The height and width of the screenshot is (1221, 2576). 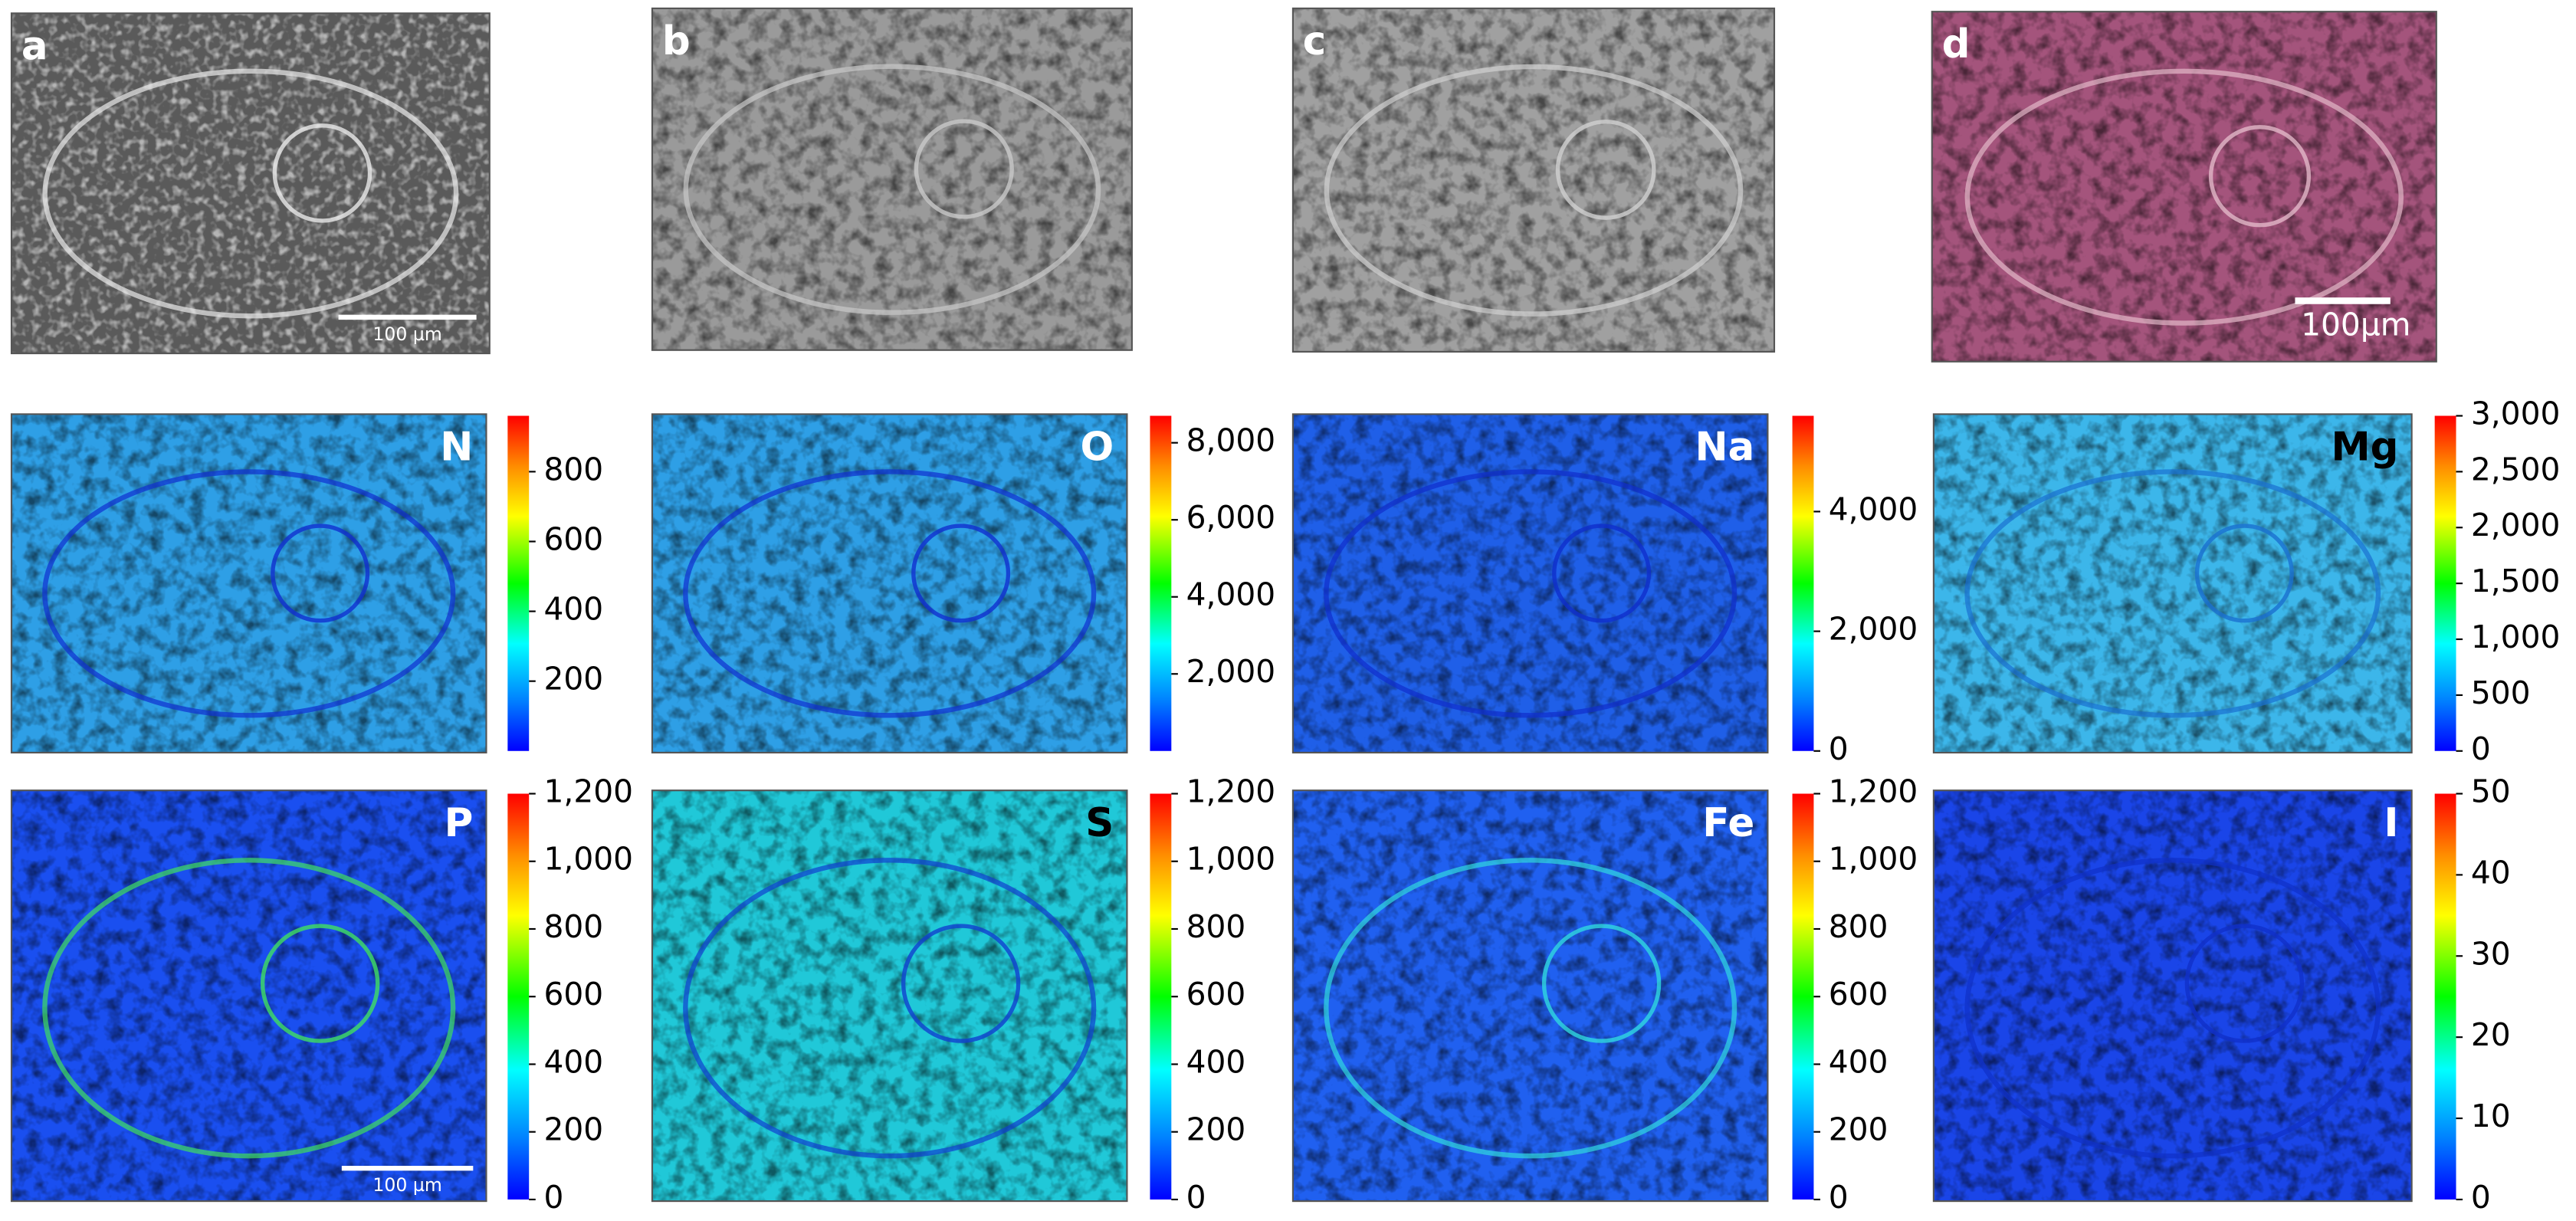 What do you see at coordinates (2516, 581) in the screenshot?
I see `colorbar-tick-label: 1,500` at bounding box center [2516, 581].